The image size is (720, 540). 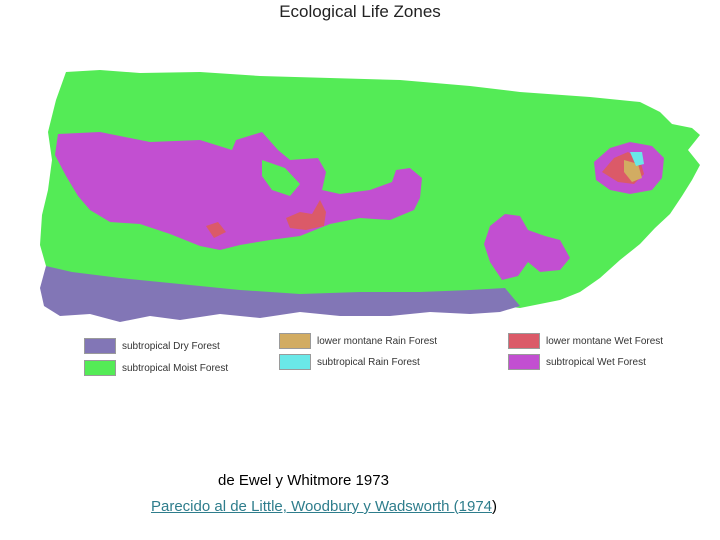 I want to click on zone-subtropical-wet-forest-east, so click(x=527, y=247).